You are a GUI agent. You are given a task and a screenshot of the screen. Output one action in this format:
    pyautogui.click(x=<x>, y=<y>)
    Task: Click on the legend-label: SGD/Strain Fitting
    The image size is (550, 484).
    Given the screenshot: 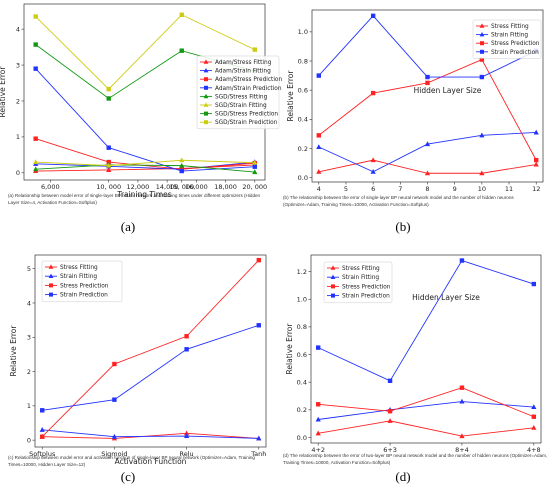 What is the action you would take?
    pyautogui.click(x=241, y=106)
    